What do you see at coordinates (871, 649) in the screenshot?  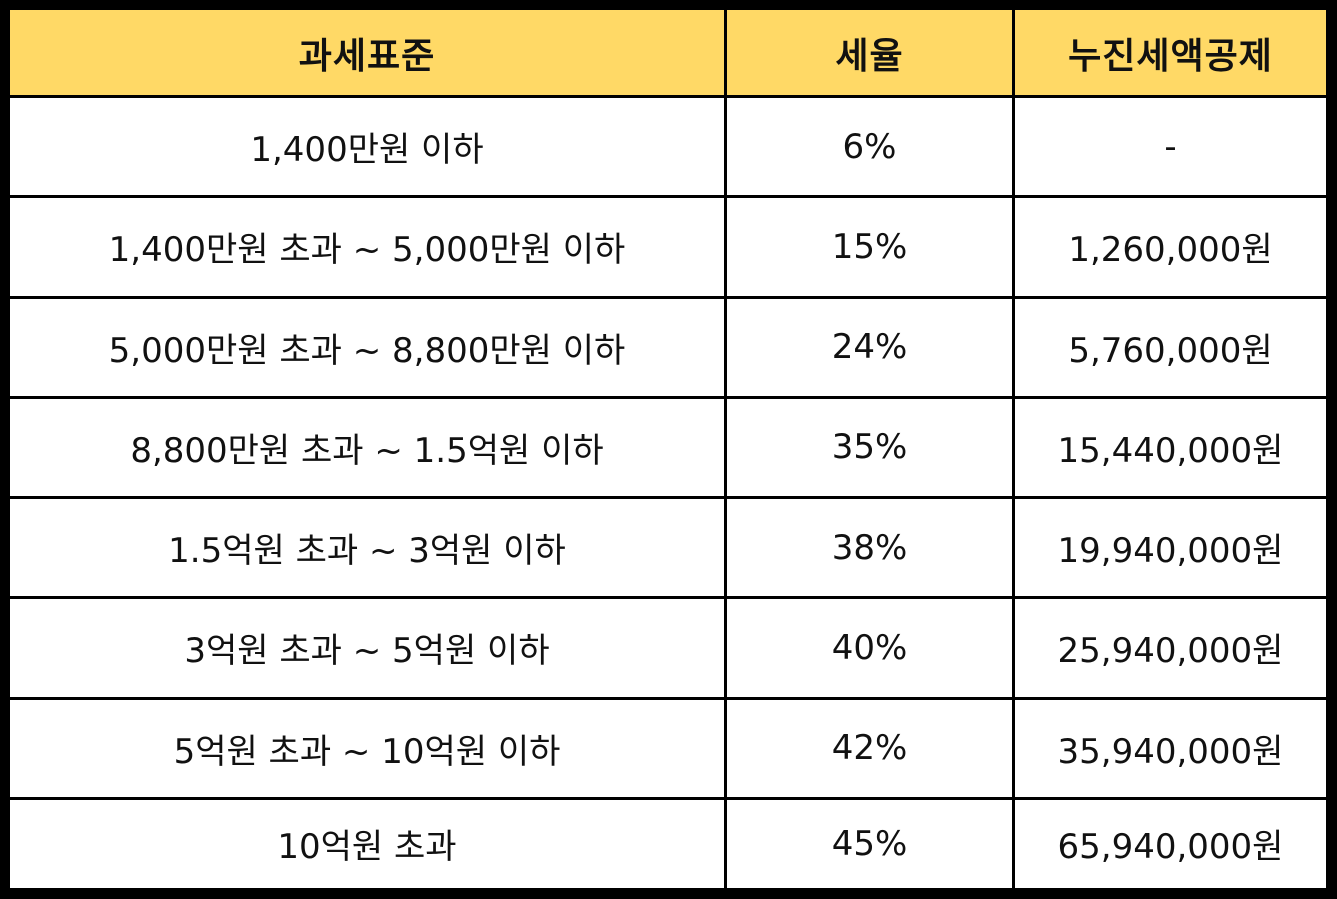 I see `cell-tax-rate: 40%` at bounding box center [871, 649].